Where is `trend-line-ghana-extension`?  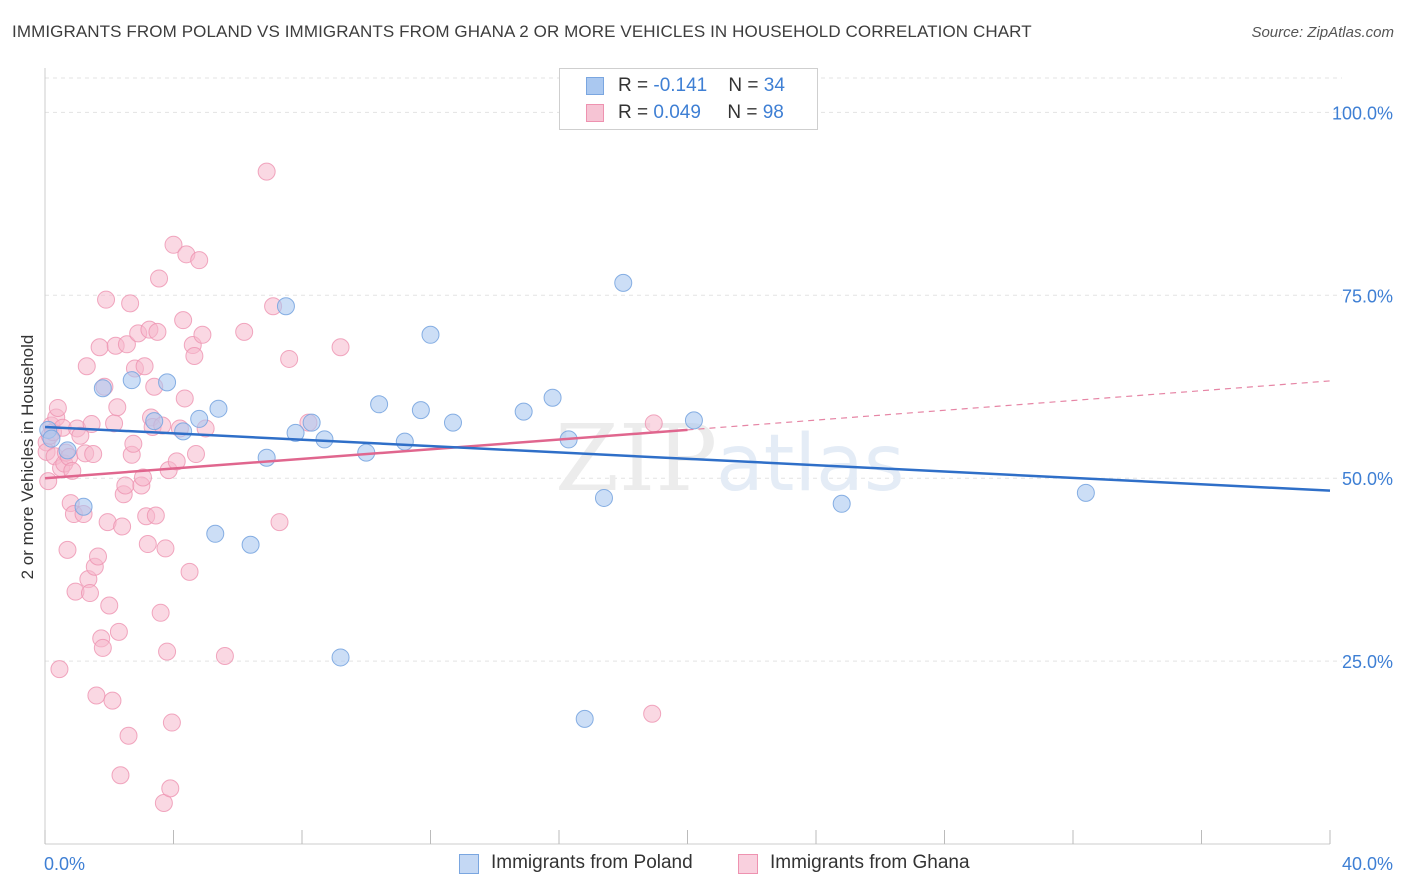
trend-line-ghana-extension is located at coordinates (1009, 405).